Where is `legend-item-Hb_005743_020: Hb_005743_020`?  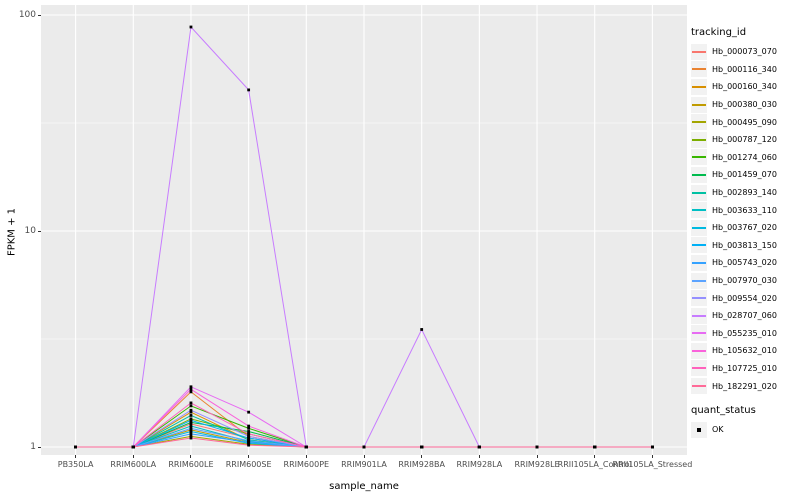 legend-item-Hb_005743_020: Hb_005743_020 is located at coordinates (745, 263).